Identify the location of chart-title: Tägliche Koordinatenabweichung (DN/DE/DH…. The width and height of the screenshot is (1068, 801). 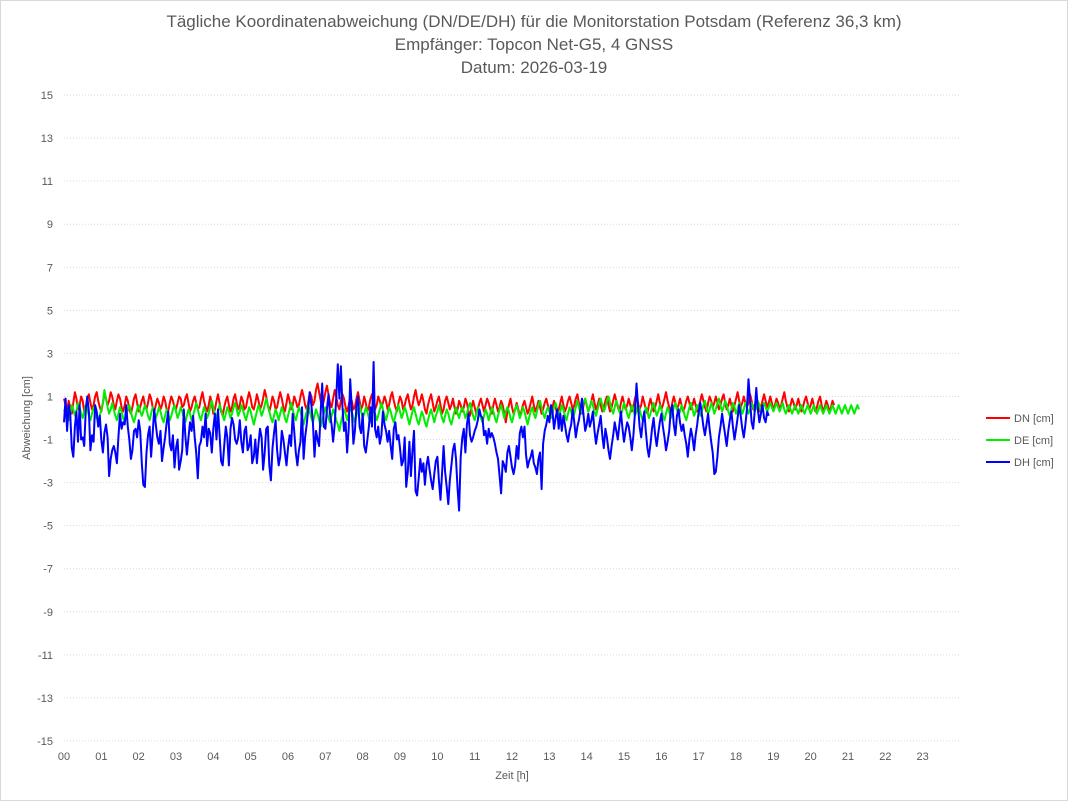
(534, 21).